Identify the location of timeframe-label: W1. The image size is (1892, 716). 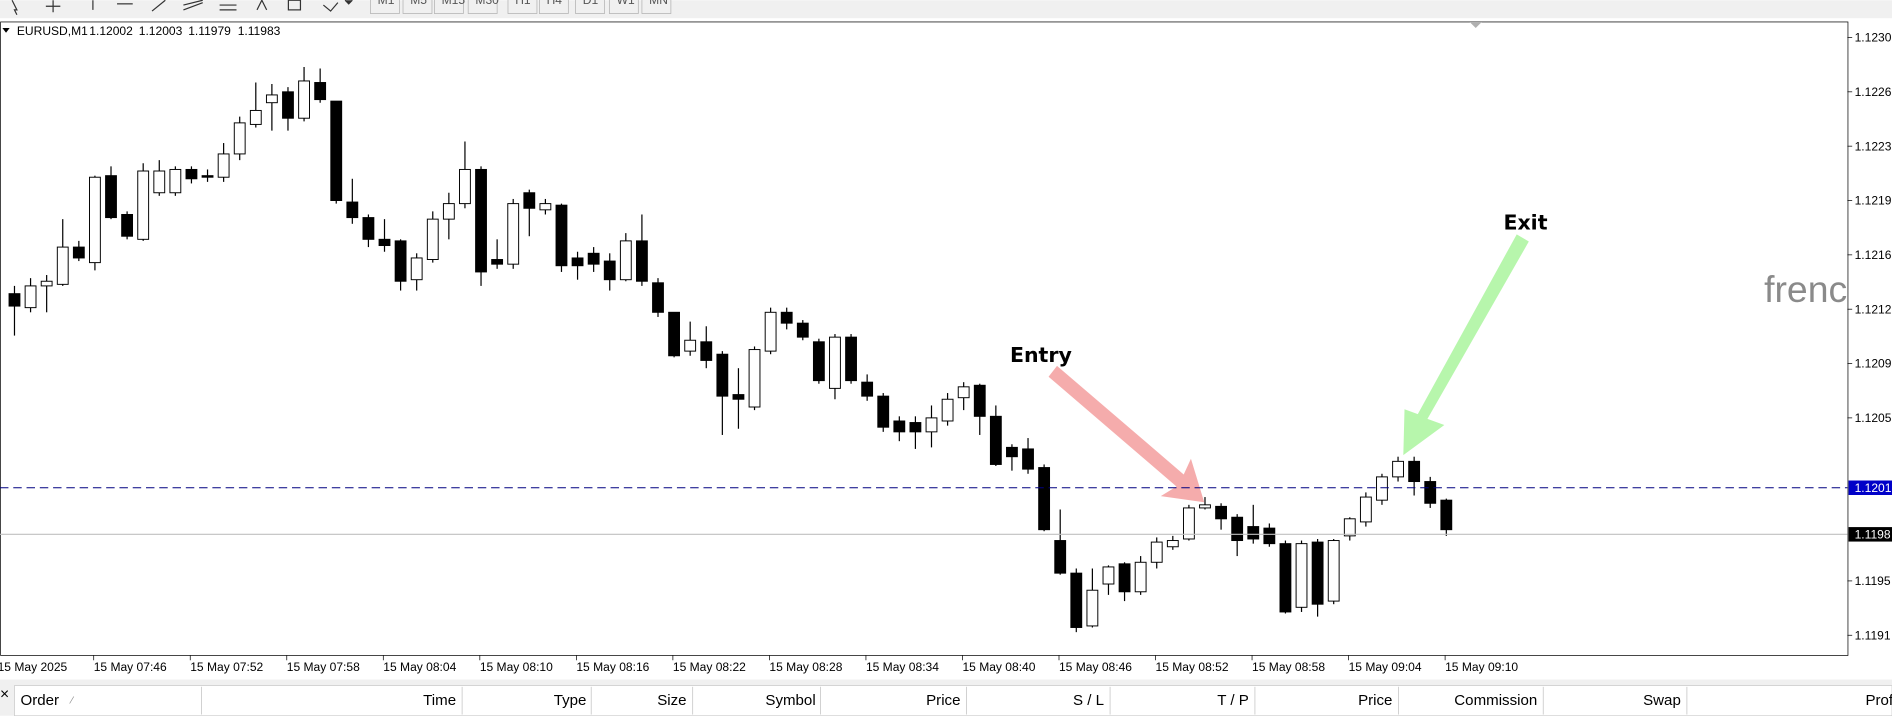
(626, 3).